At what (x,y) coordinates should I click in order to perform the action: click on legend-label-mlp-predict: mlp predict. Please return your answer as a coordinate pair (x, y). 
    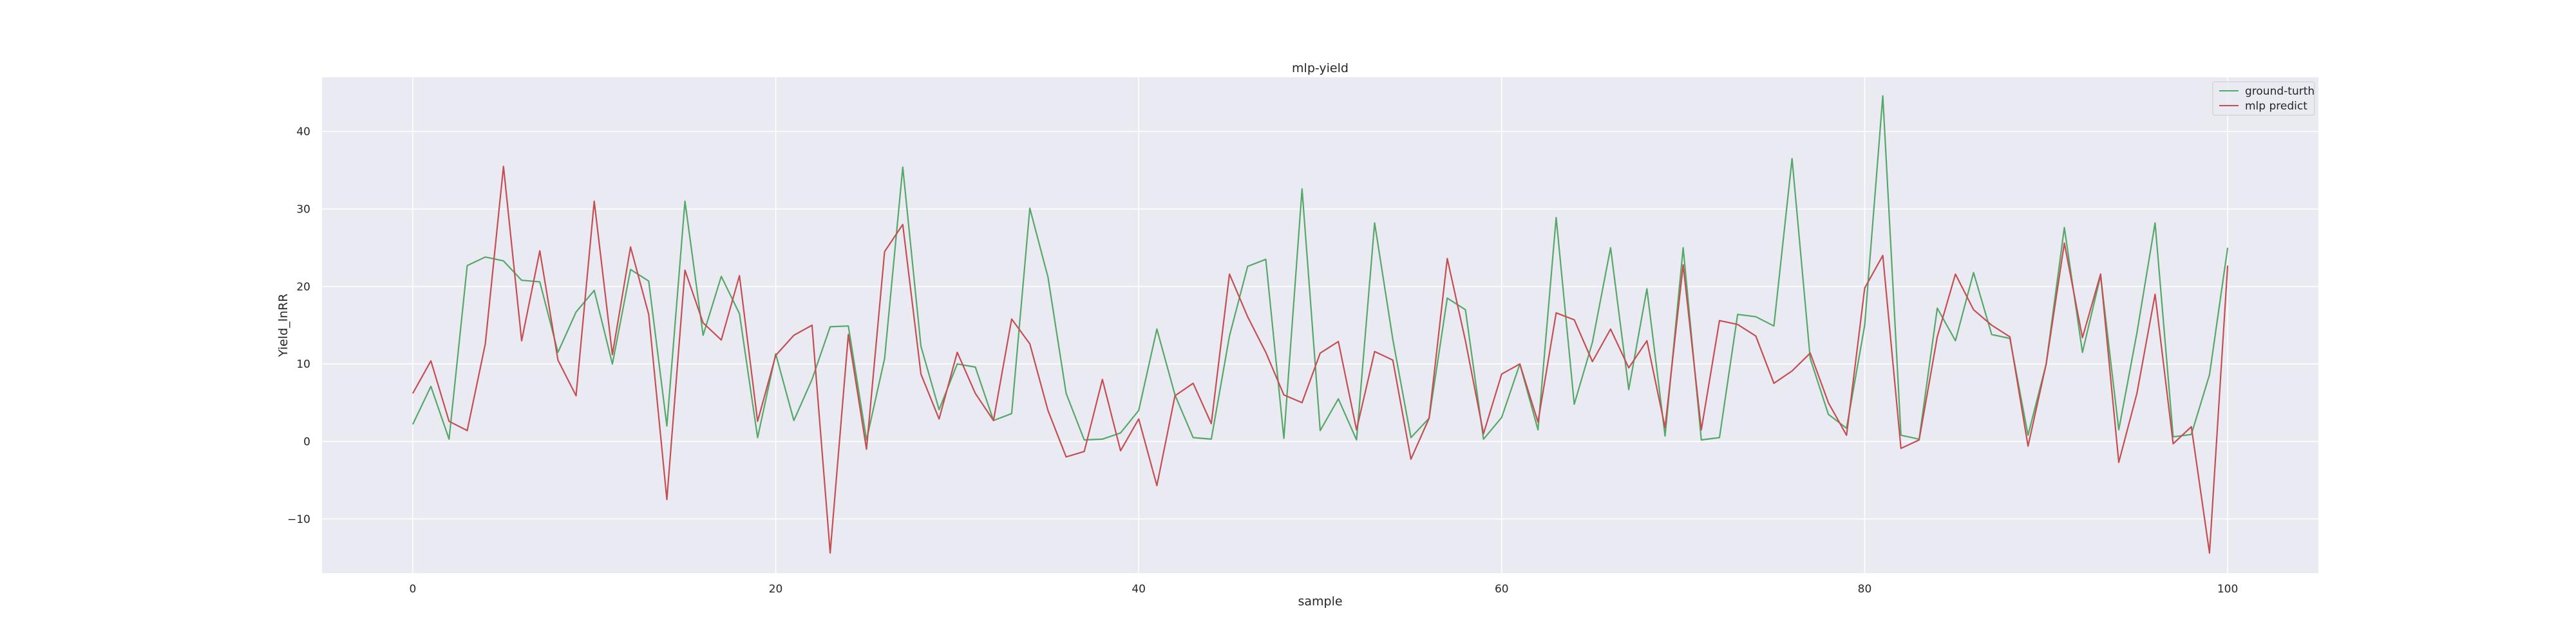
    Looking at the image, I should click on (2276, 107).